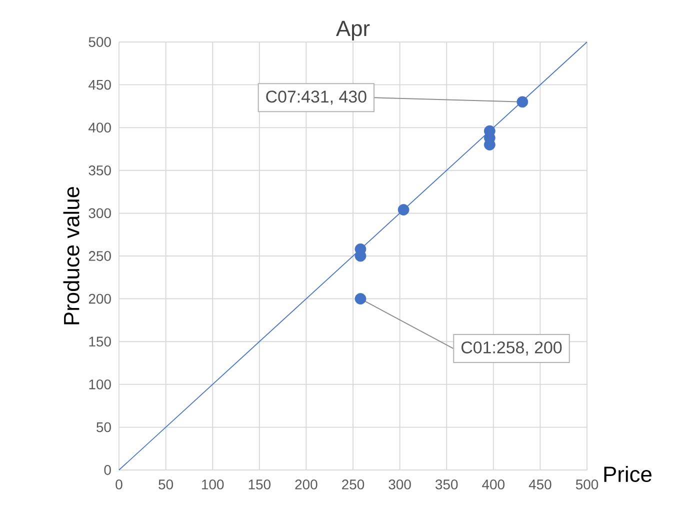  What do you see at coordinates (587, 485) in the screenshot?
I see `x-tick-label: 500` at bounding box center [587, 485].